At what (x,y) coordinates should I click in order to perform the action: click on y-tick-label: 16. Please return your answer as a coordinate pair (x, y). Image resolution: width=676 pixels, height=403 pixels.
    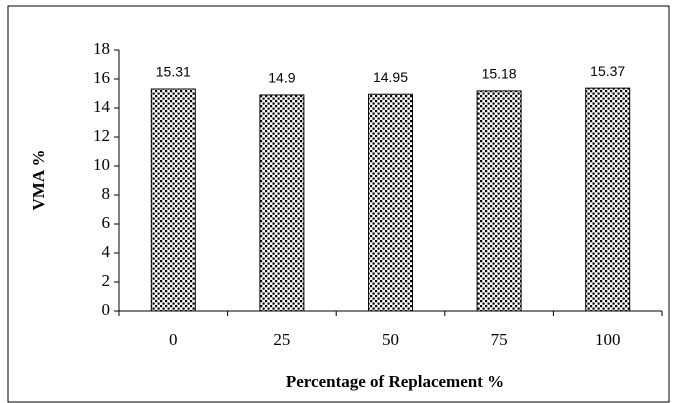
    Looking at the image, I should click on (101, 77).